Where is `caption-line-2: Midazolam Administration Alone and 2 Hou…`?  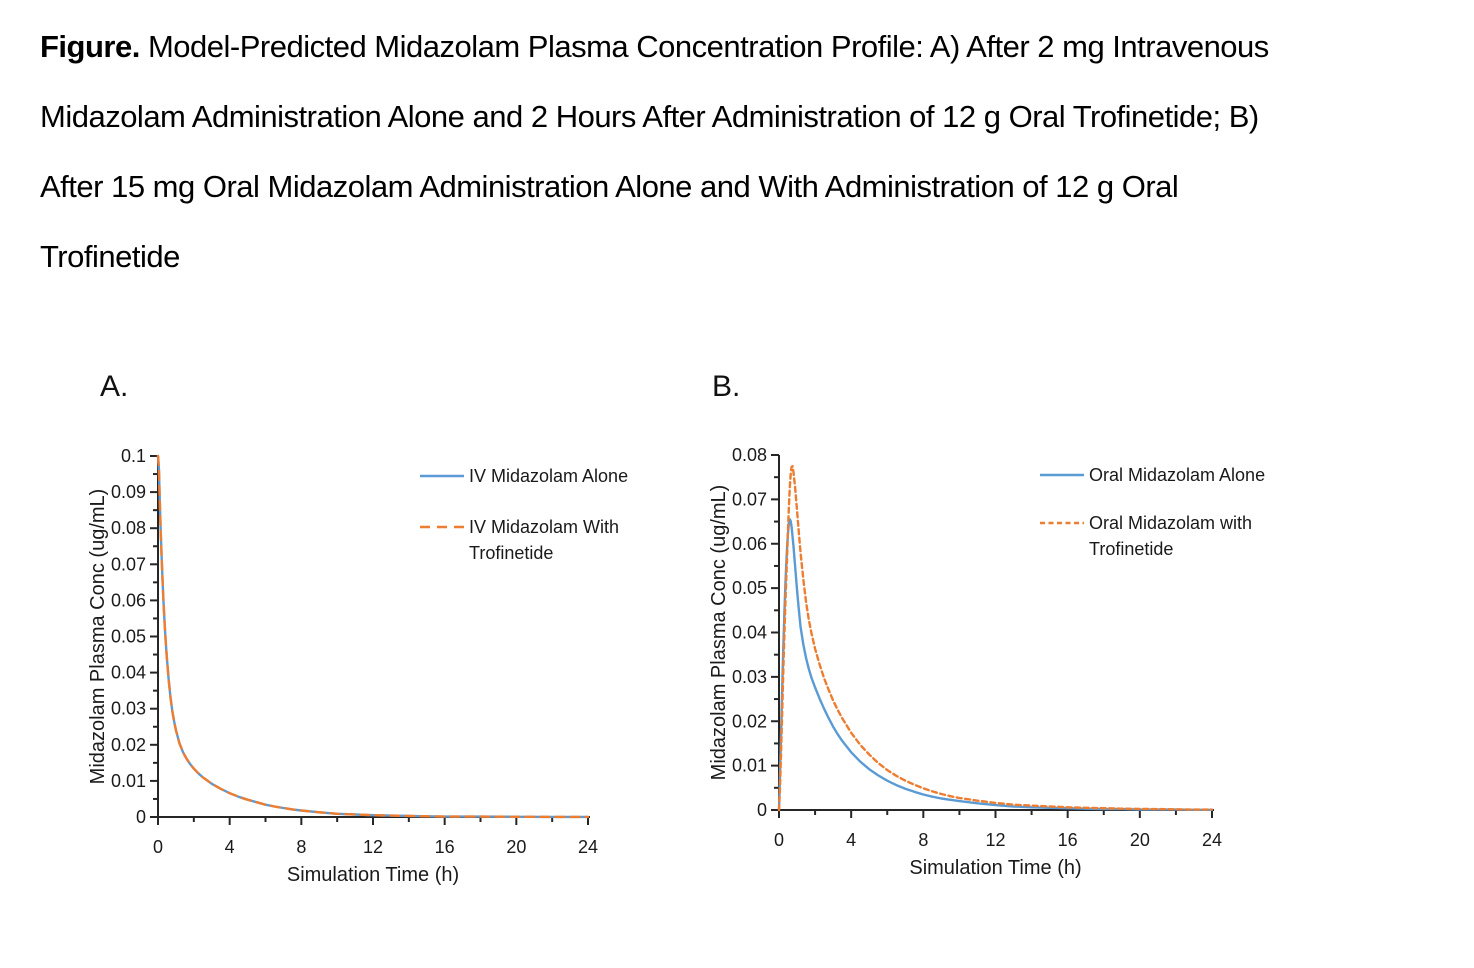 caption-line-2: Midazolam Administration Alone and 2 Hou… is located at coordinates (649, 116).